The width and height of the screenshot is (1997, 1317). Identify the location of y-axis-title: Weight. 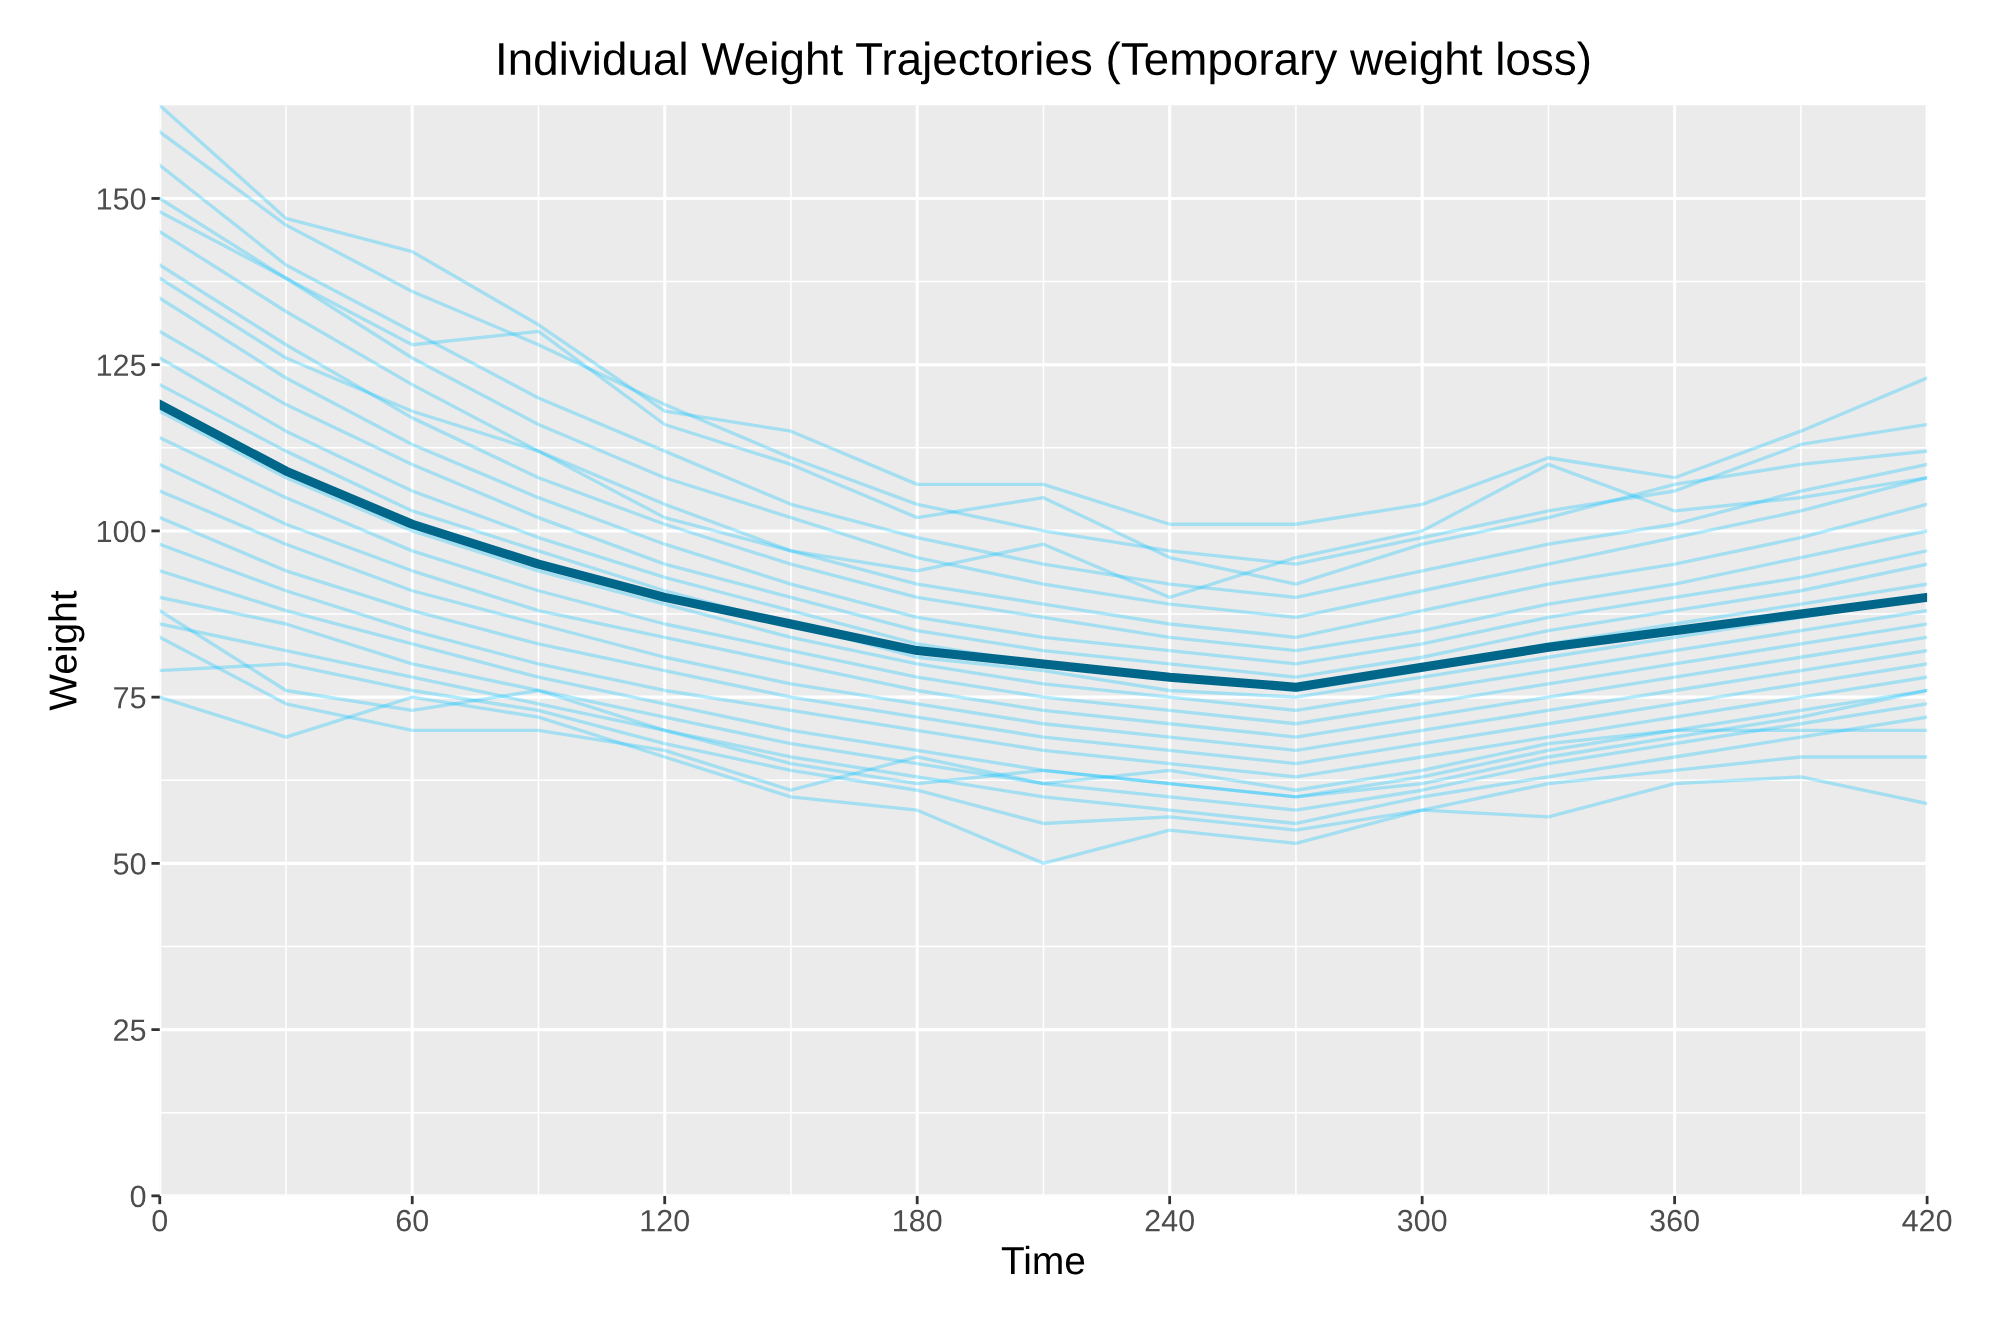
(66, 650).